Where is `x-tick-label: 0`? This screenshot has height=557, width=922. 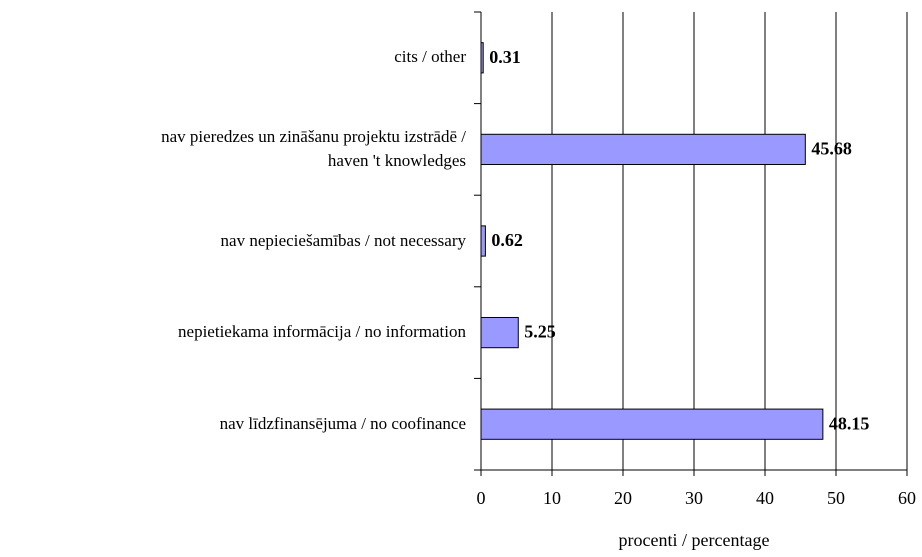 x-tick-label: 0 is located at coordinates (481, 498).